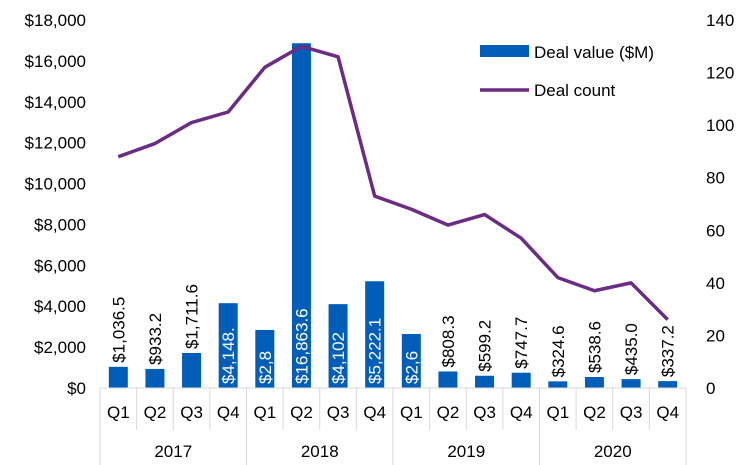 The height and width of the screenshot is (465, 746). Describe the element at coordinates (715, 178) in the screenshot. I see `y-right-tick-label: 80` at that location.